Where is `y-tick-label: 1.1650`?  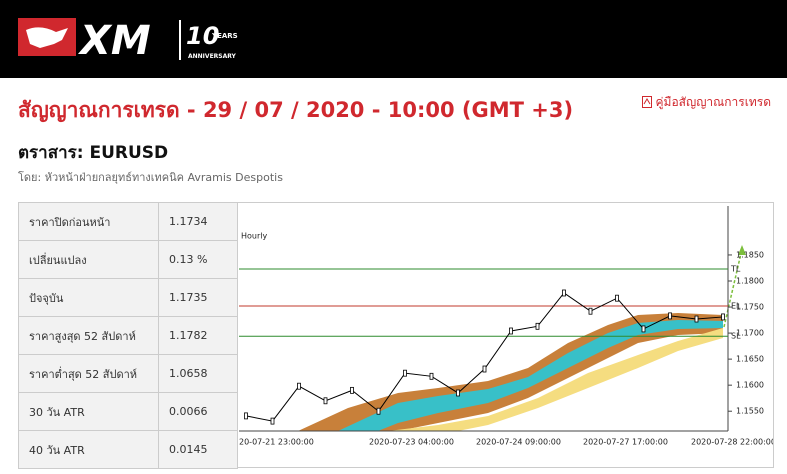
y-tick-label: 1.1650 is located at coordinates (750, 359).